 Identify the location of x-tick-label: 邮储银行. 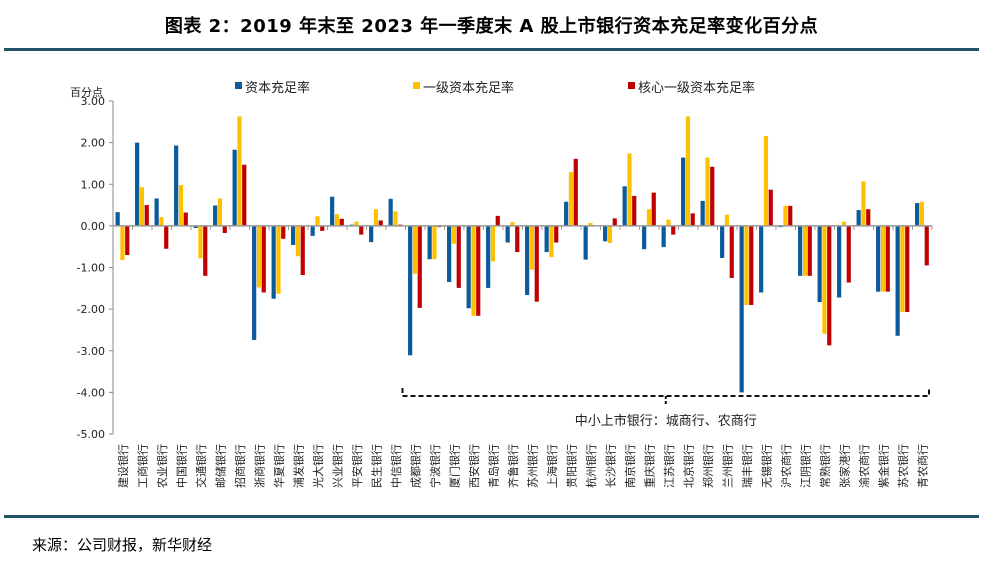
(220, 466).